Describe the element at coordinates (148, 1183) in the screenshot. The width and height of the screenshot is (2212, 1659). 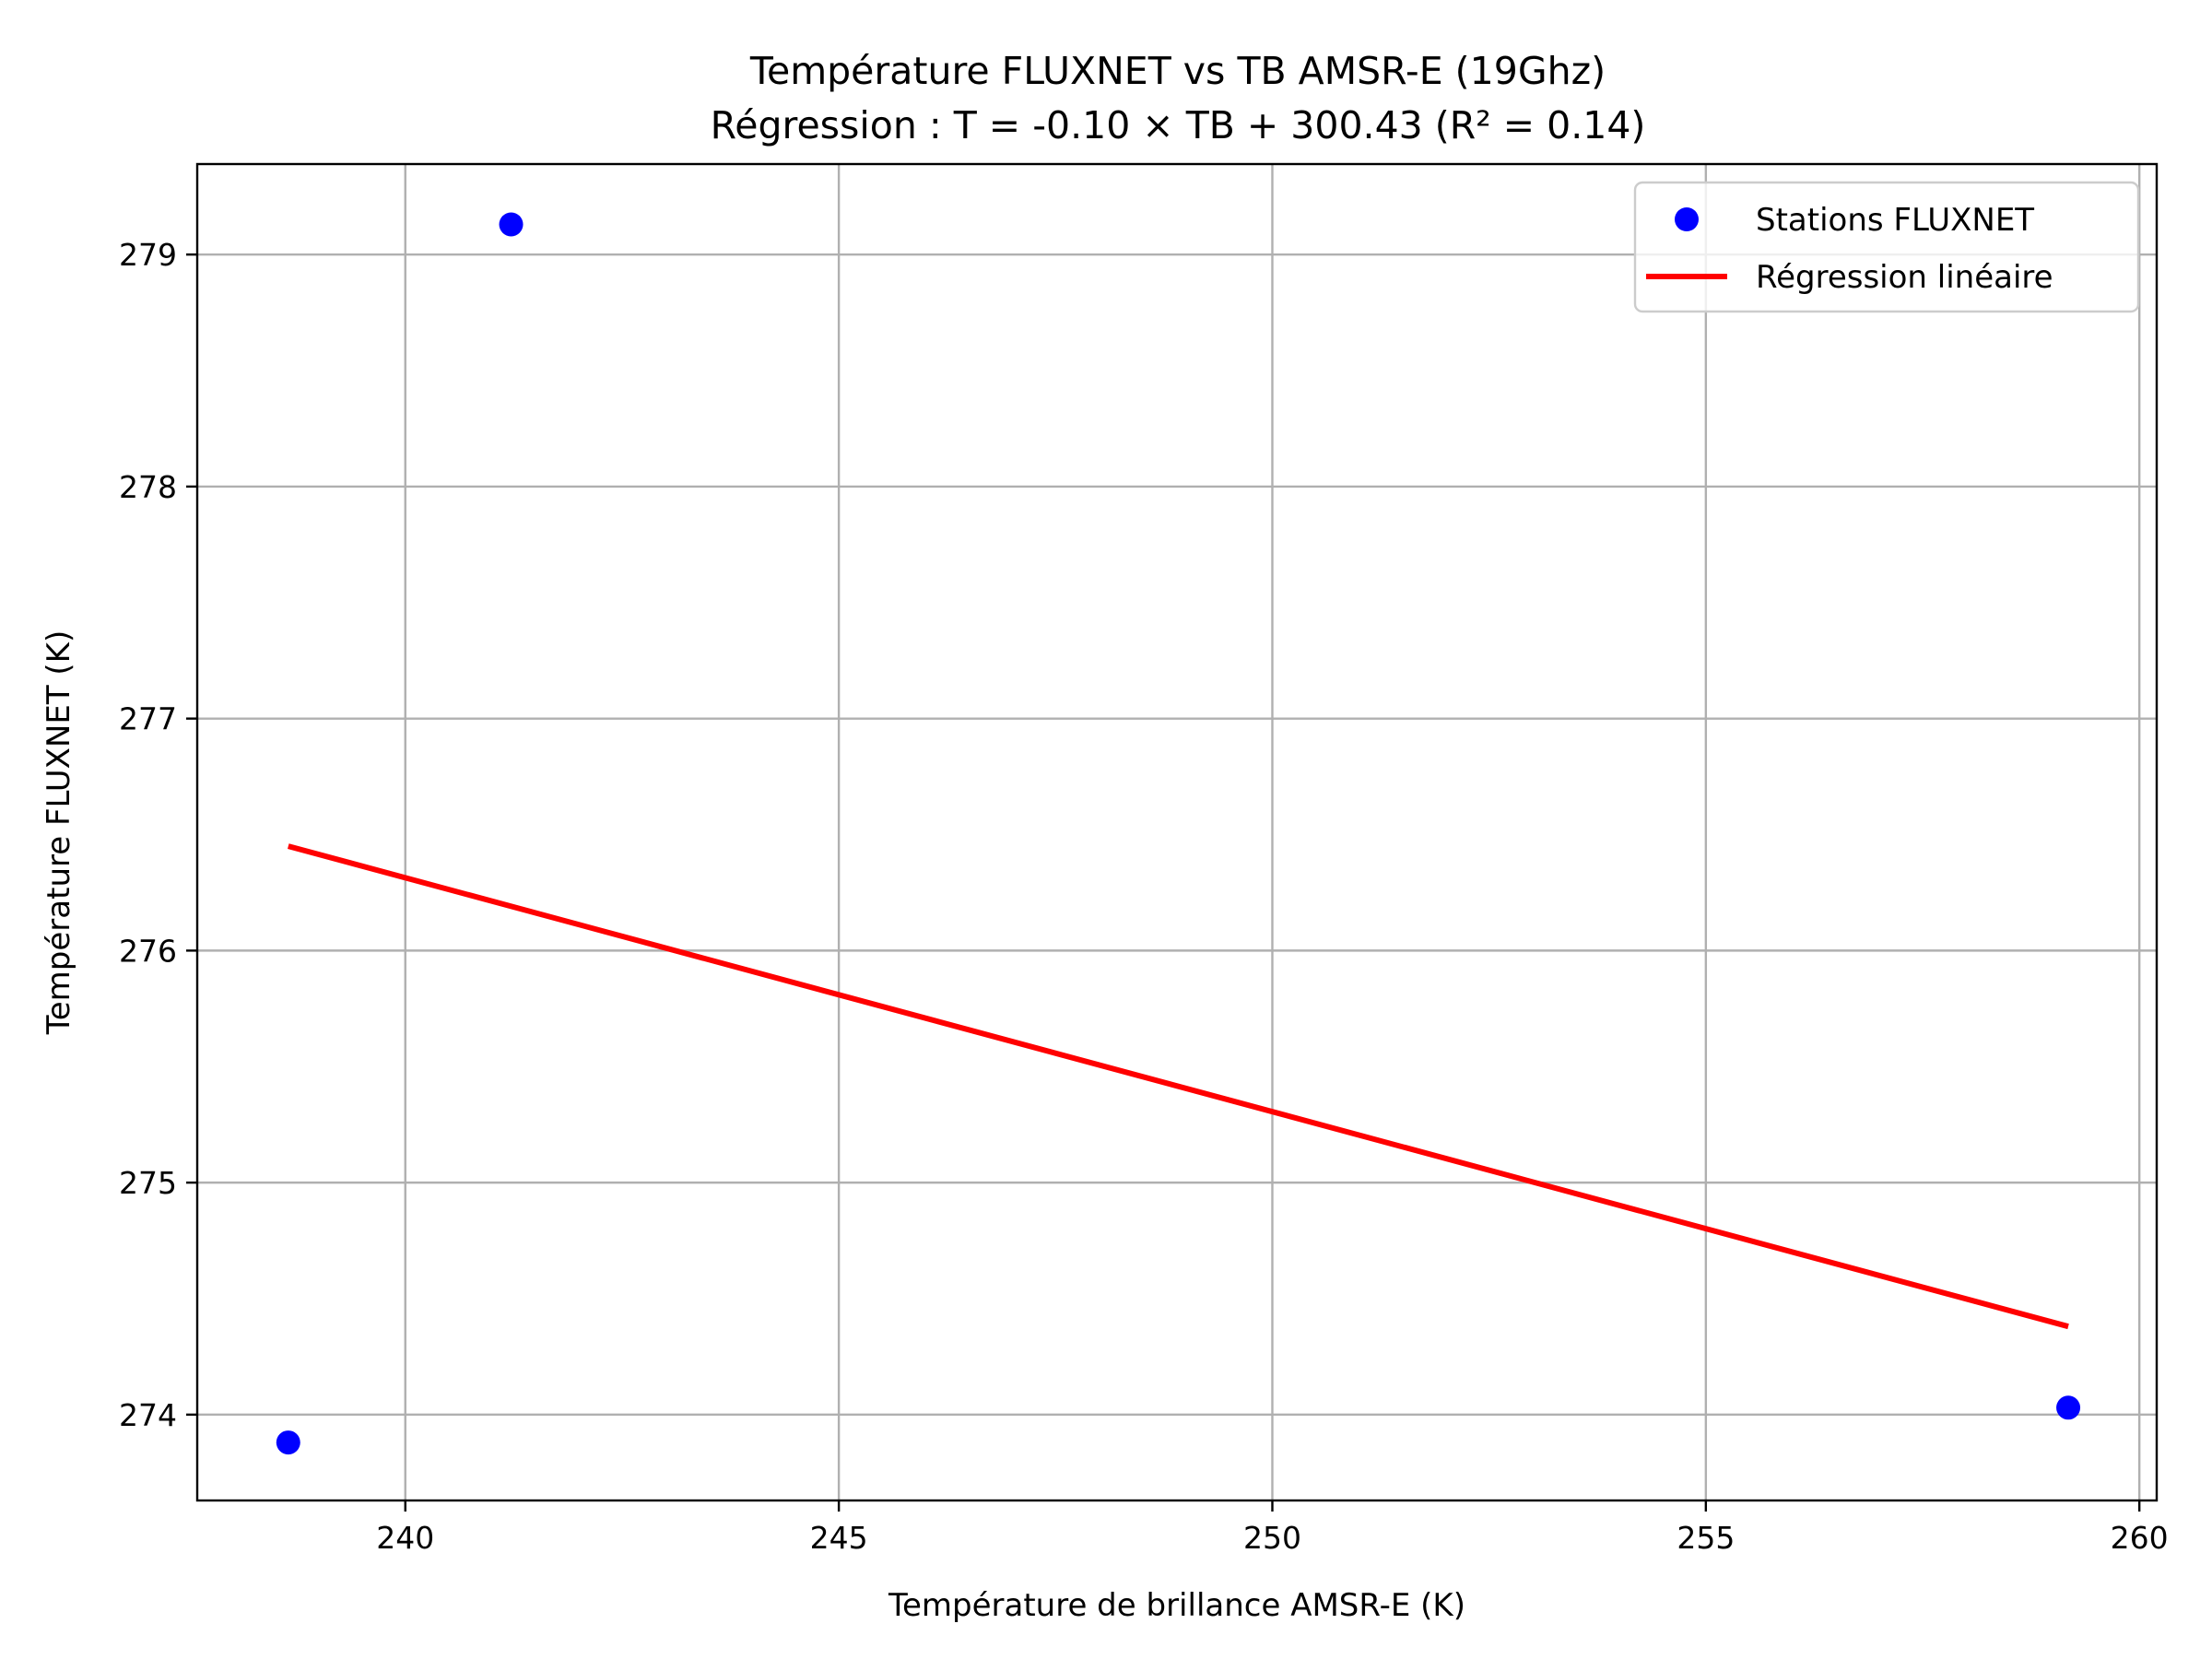
I see `y-tick-label: 275` at that location.